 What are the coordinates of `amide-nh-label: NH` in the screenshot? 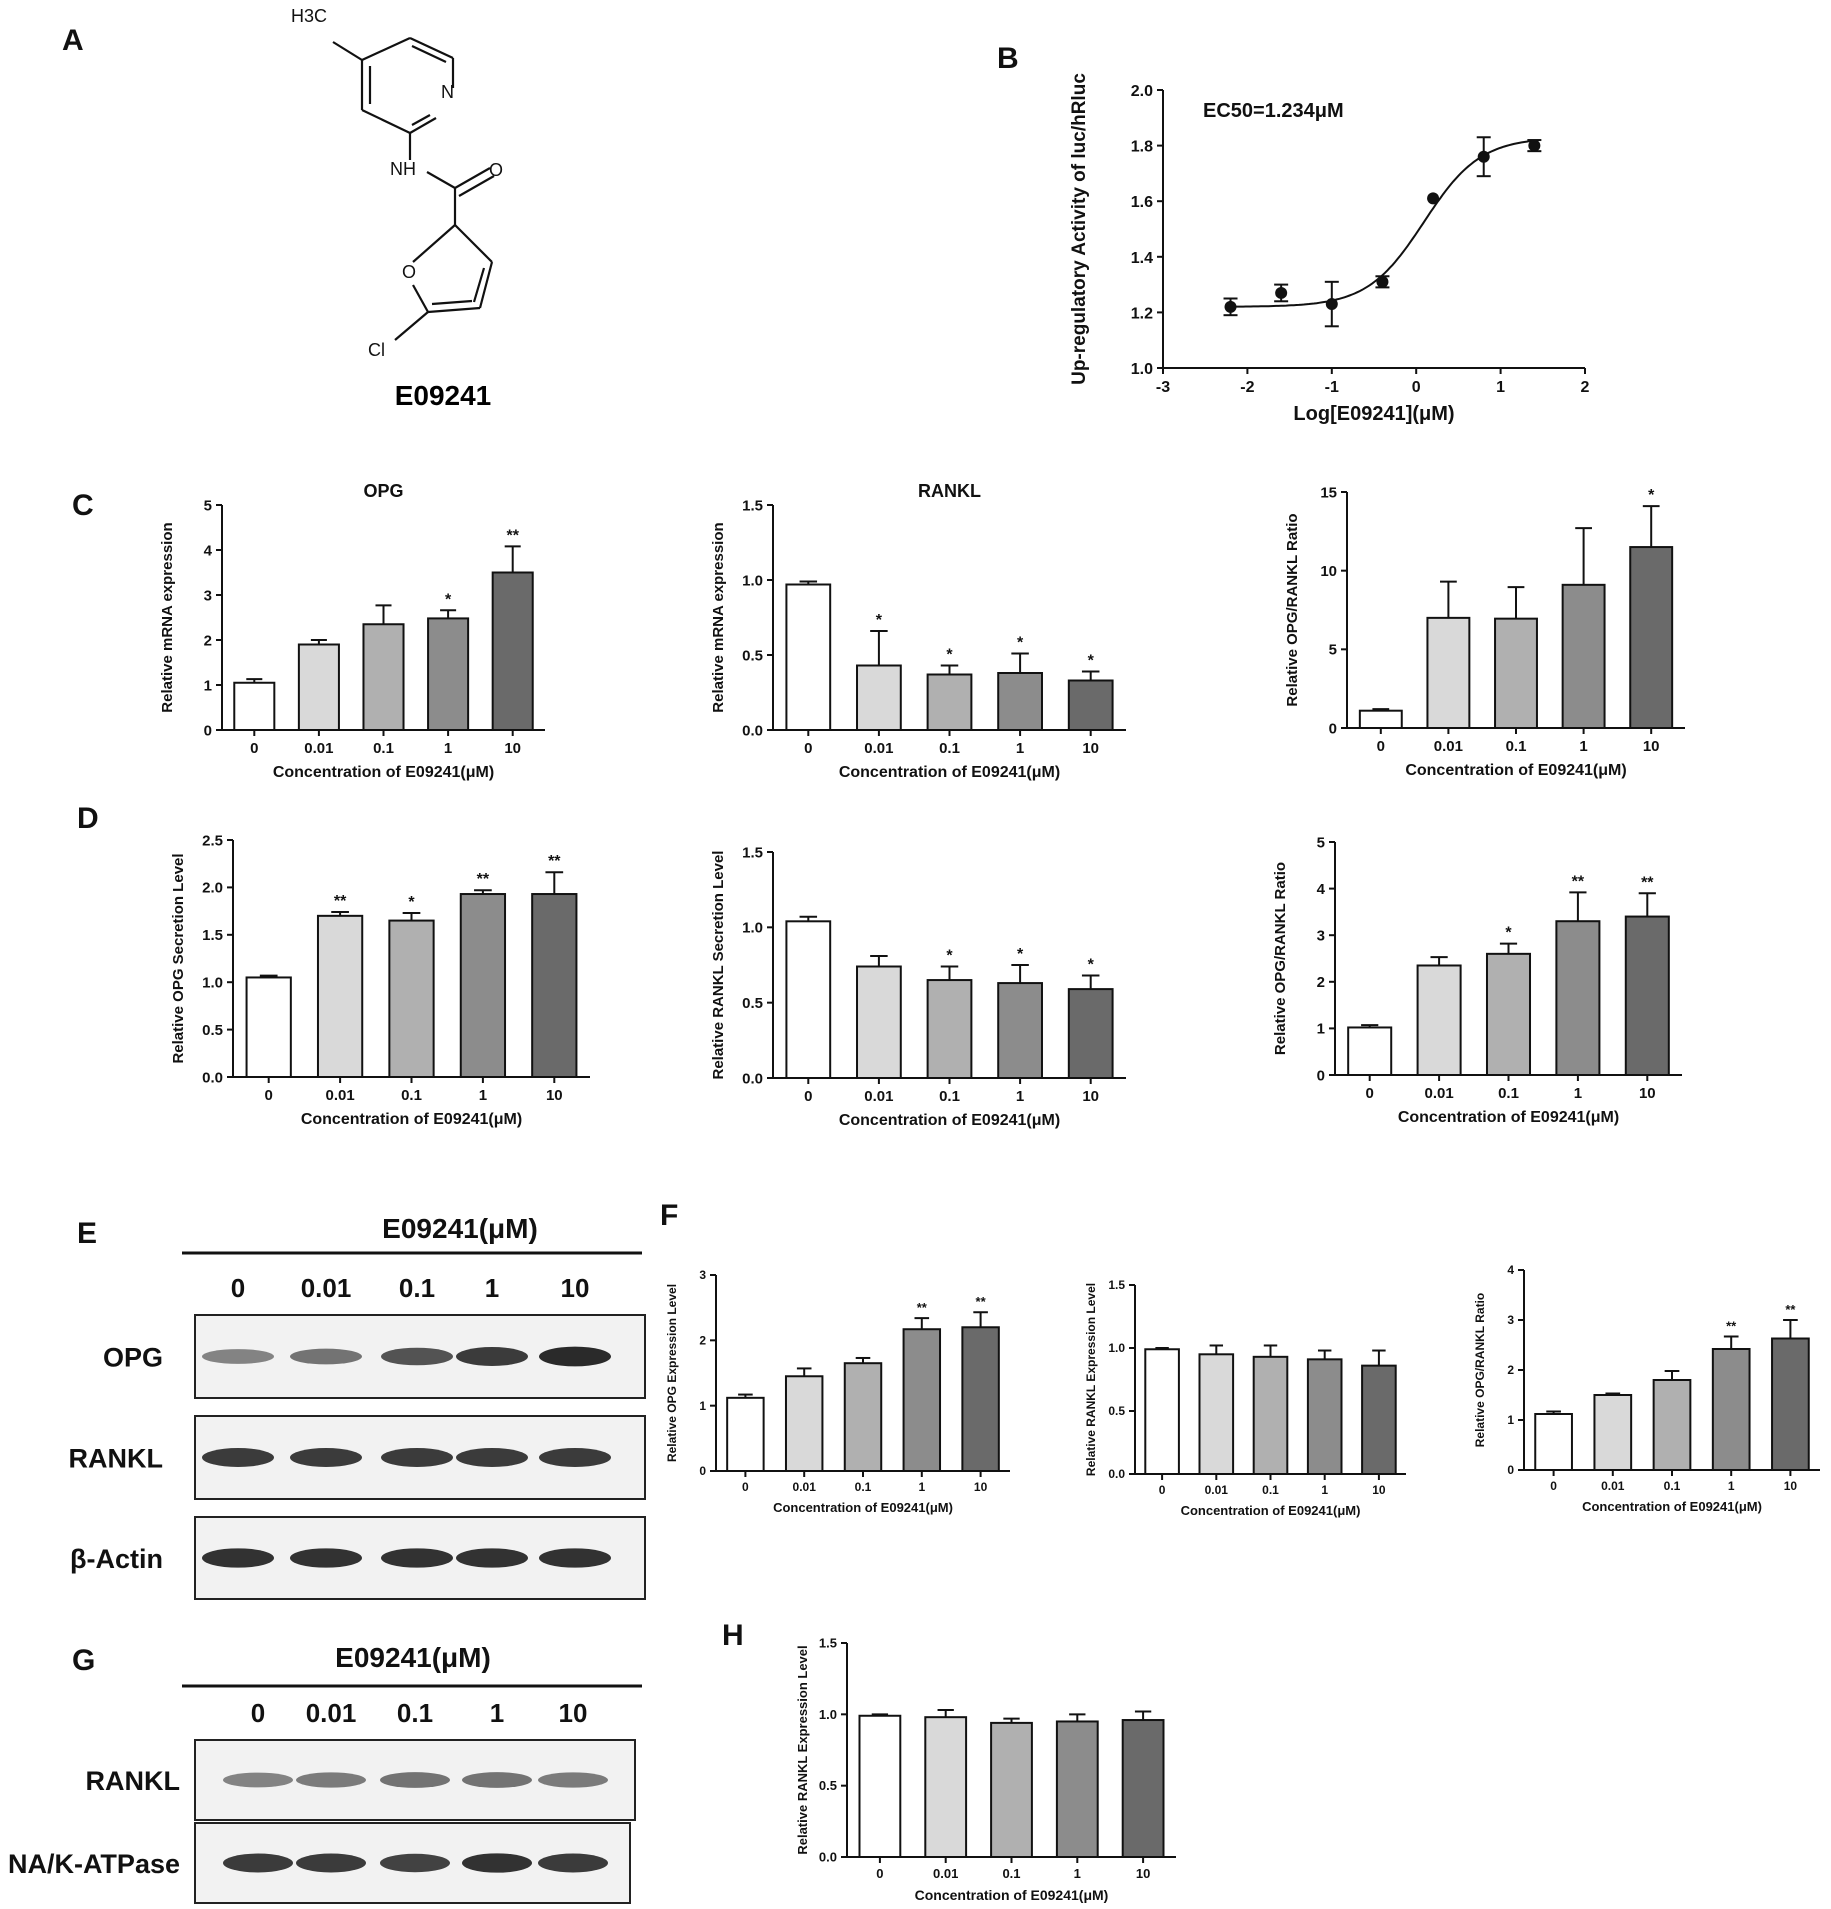 It's located at (403, 169).